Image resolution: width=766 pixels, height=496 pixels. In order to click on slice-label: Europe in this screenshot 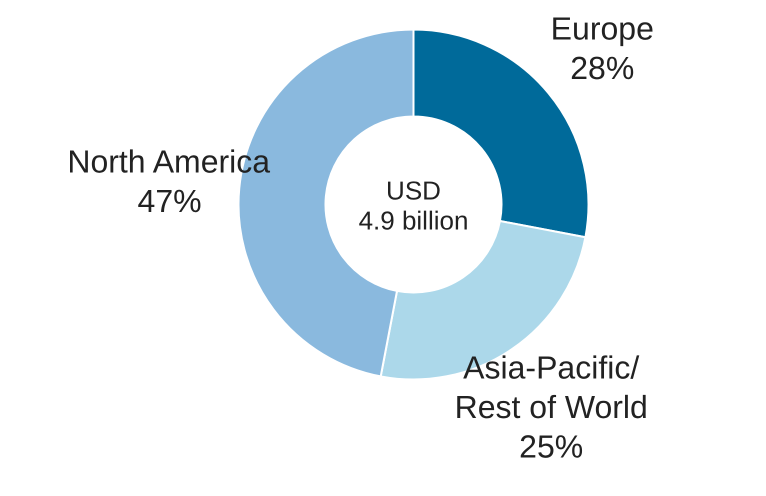, I will do `click(602, 28)`.